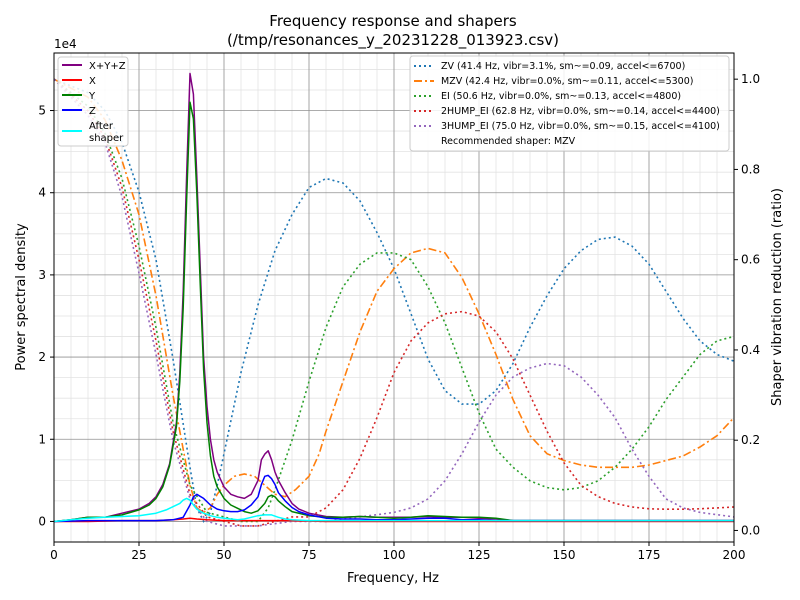 The width and height of the screenshot is (800, 600). What do you see at coordinates (734, 555) in the screenshot?
I see `x-tick-label: 200` at bounding box center [734, 555].